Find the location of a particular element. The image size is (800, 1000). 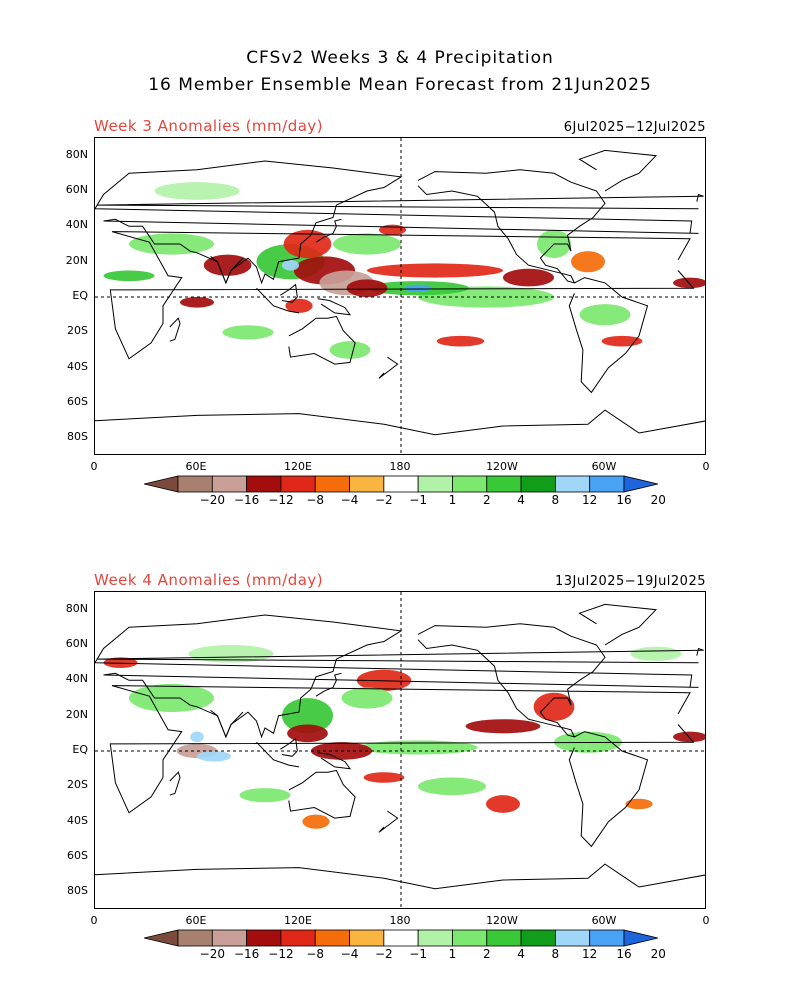

panel-1-colorbar-label: 20 is located at coordinates (658, 500).